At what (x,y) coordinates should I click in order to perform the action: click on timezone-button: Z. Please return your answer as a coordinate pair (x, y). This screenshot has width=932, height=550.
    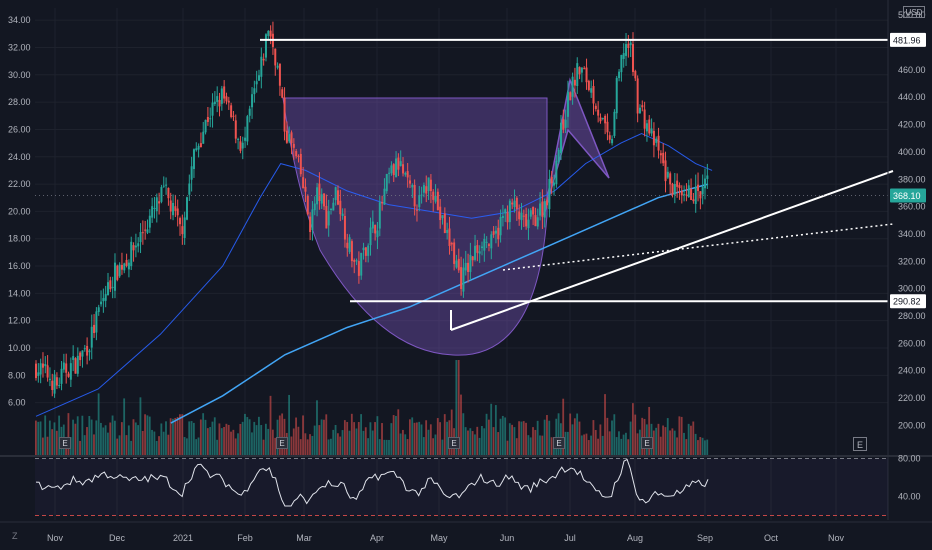
    Looking at the image, I should click on (15, 536).